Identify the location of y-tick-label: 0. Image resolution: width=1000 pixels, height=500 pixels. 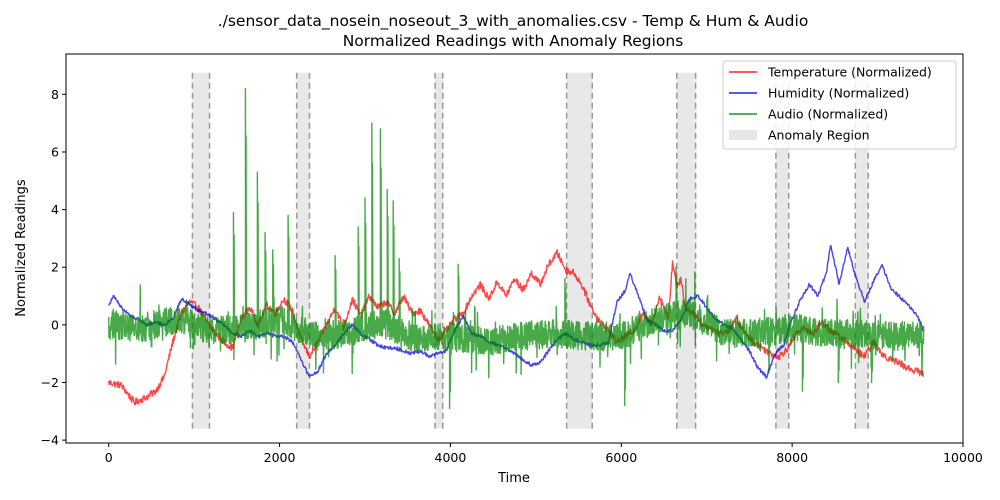
(55, 324).